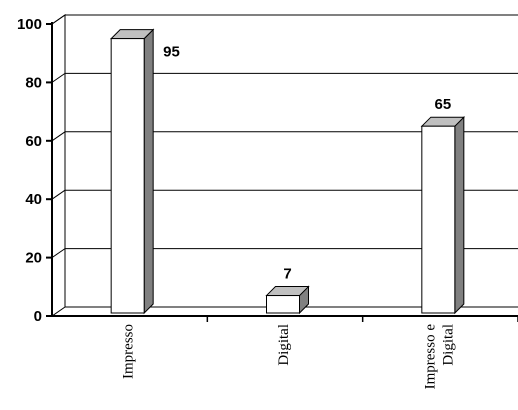 The height and width of the screenshot is (410, 518). Describe the element at coordinates (33, 141) in the screenshot. I see `y-tick-label: 60` at that location.